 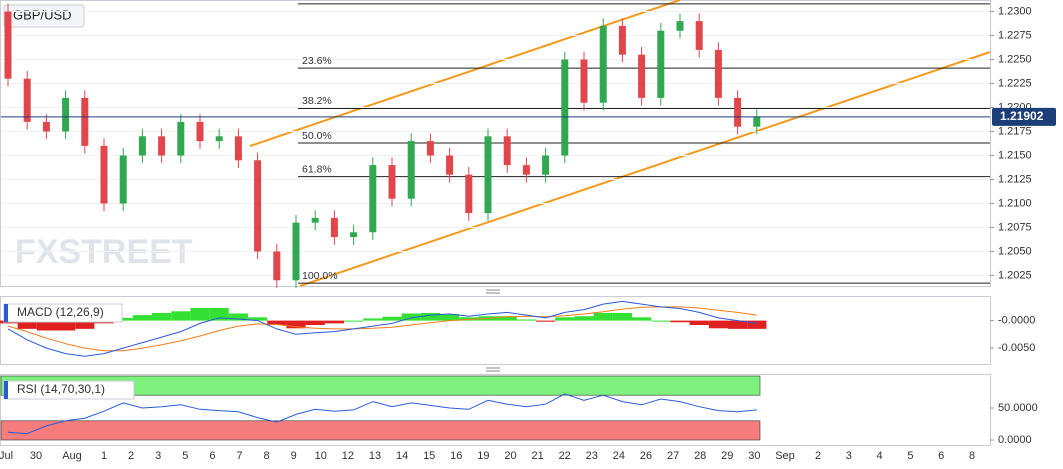 I want to click on y-tick-label: 1.2150, so click(x=1015, y=155).